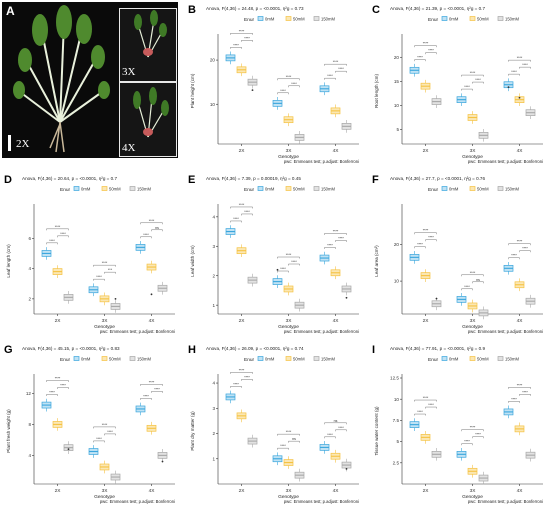 The width and height of the screenshot is (550, 507). What do you see at coordinates (29, 238) in the screenshot?
I see `y-tick-label: 6` at bounding box center [29, 238].